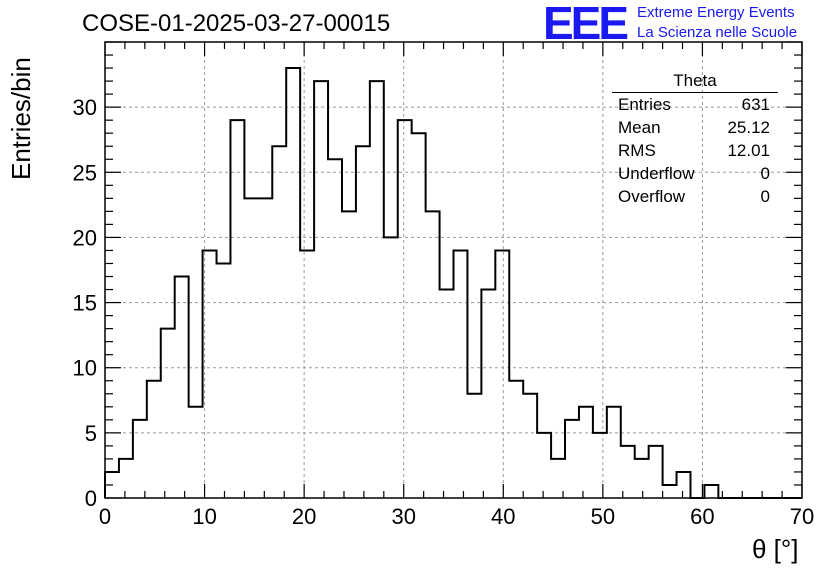 The width and height of the screenshot is (836, 572). I want to click on chart-title: COSE-01-2025-03-27-00015, so click(236, 23).